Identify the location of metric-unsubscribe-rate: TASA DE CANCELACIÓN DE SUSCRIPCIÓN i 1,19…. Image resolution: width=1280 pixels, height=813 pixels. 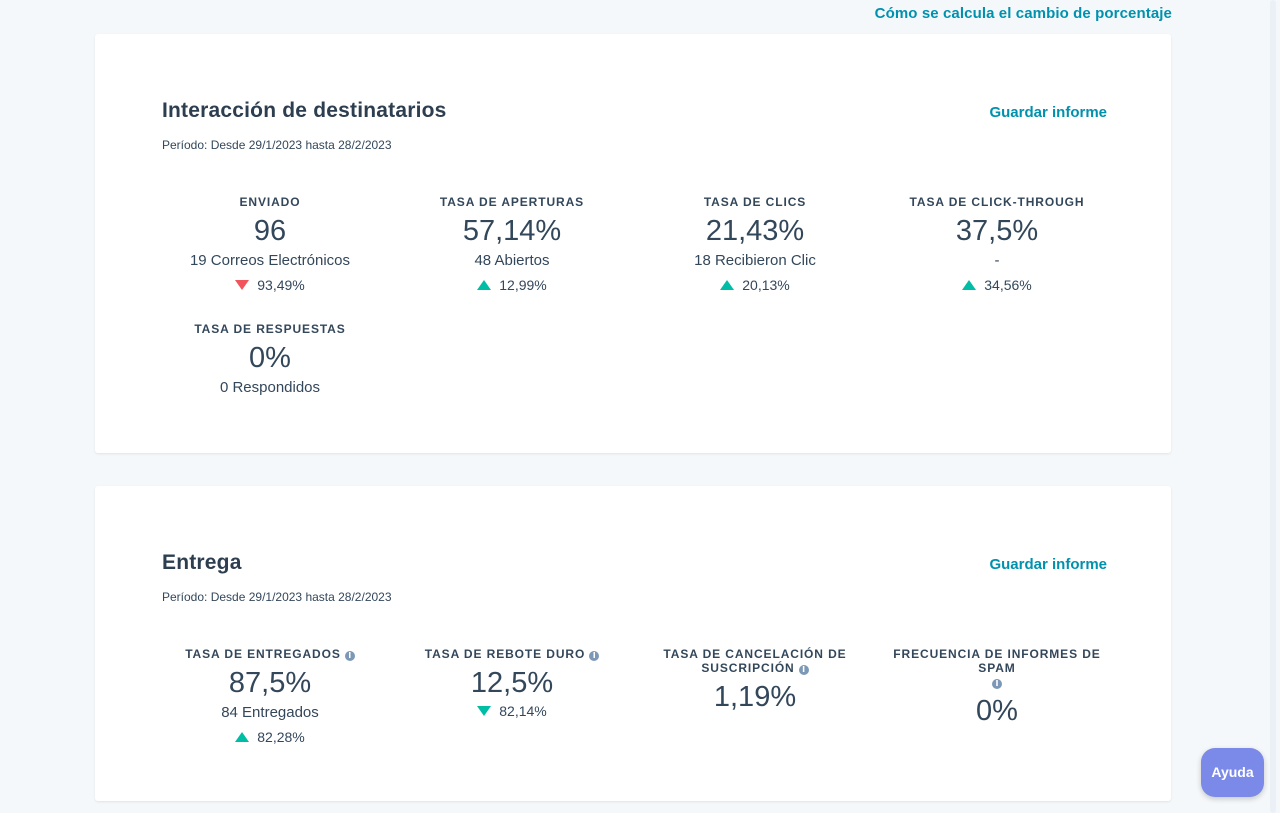
(755, 680).